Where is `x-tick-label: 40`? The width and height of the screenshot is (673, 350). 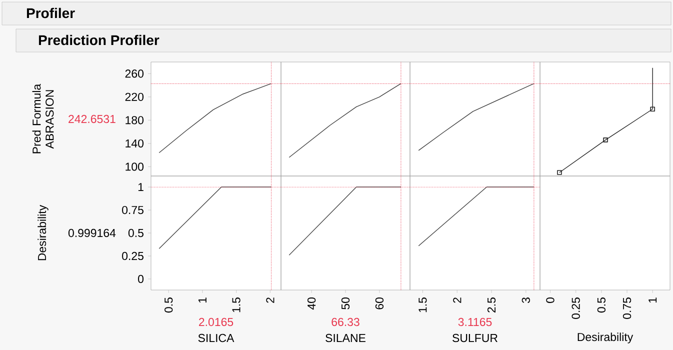 x-tick-label: 40 is located at coordinates (311, 303).